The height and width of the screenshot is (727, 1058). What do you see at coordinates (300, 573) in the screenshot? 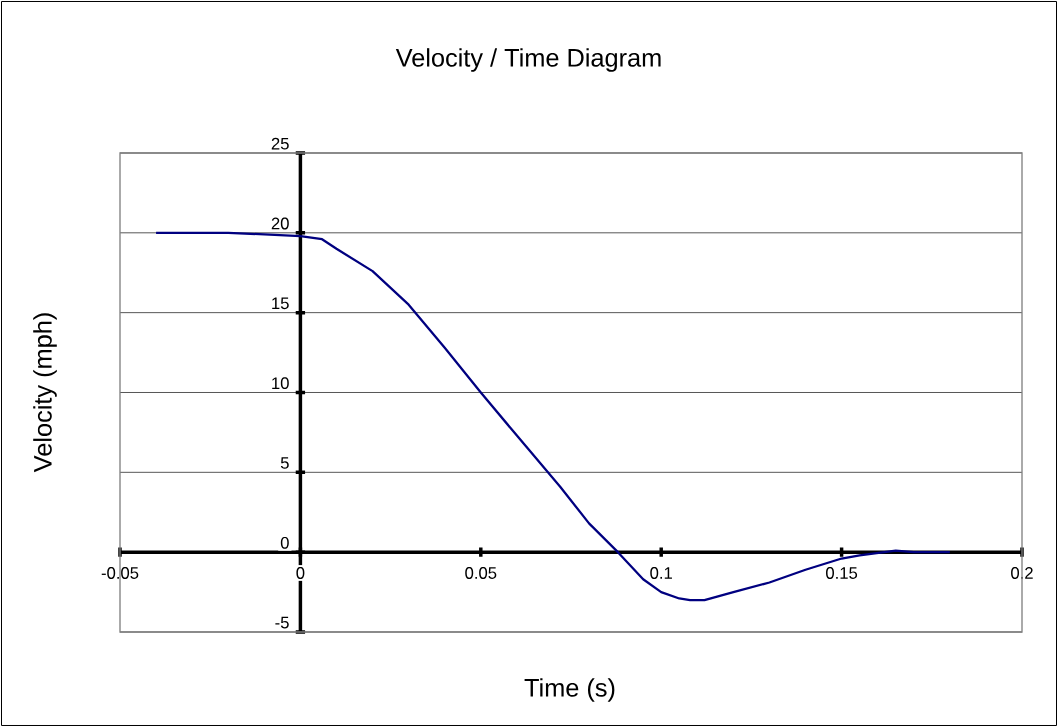
I see `x-tick-label: 0` at bounding box center [300, 573].